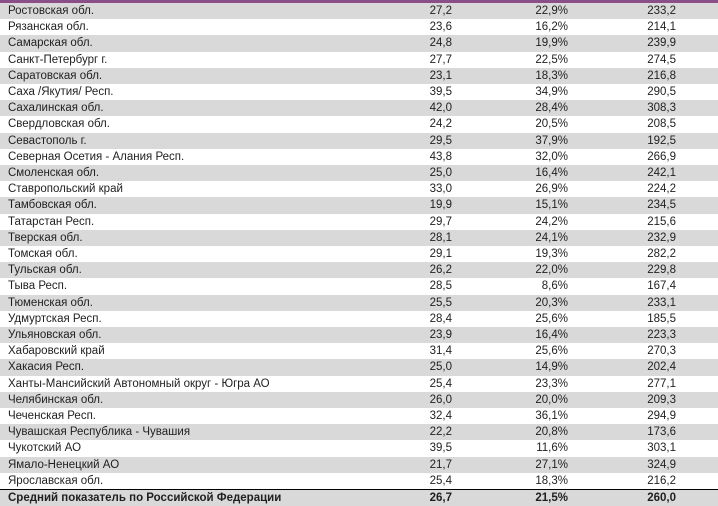 Image resolution: width=718 pixels, height=506 pixels. What do you see at coordinates (661, 43) in the screenshot?
I see `value-cell-3: 239,9` at bounding box center [661, 43].